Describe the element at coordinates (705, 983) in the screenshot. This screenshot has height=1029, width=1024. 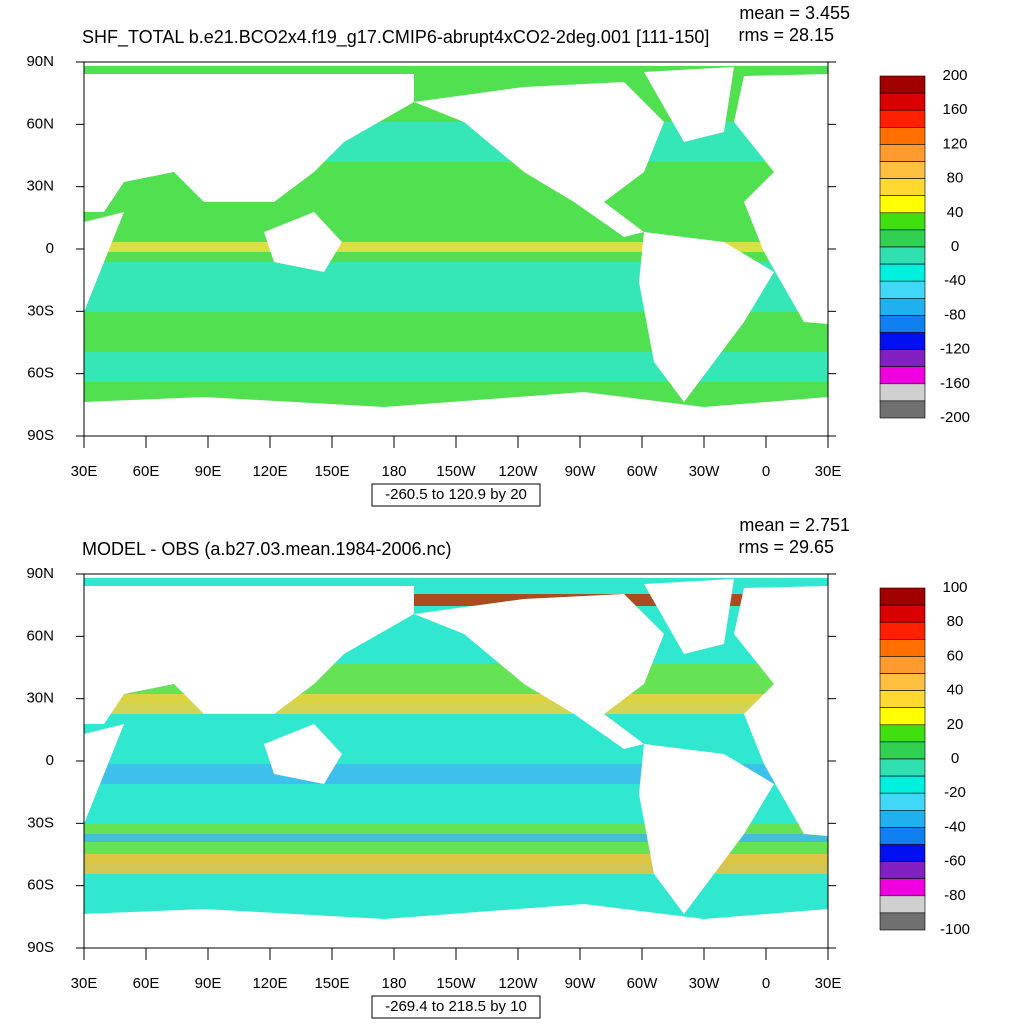
I see `lon-label: 30W` at that location.